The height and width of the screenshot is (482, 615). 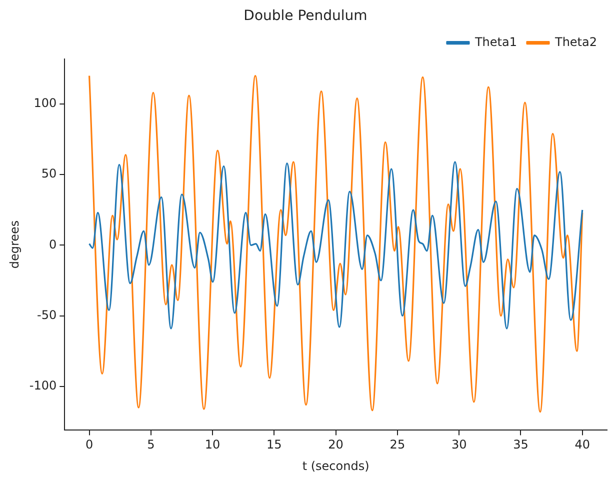 I want to click on x-tick-label: 20, so click(x=336, y=445).